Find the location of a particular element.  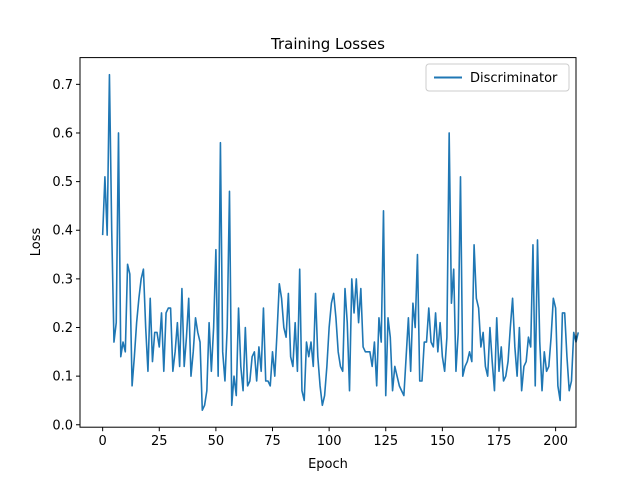

x-tick-label: 75 is located at coordinates (272, 441).